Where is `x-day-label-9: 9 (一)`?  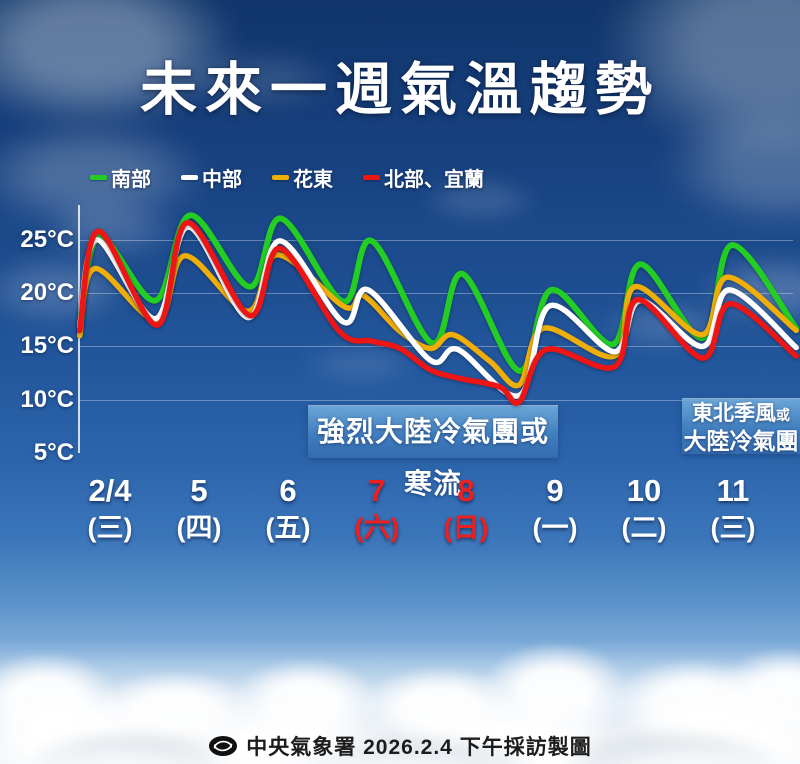
x-day-label-9: 9 (一) is located at coordinates (555, 510).